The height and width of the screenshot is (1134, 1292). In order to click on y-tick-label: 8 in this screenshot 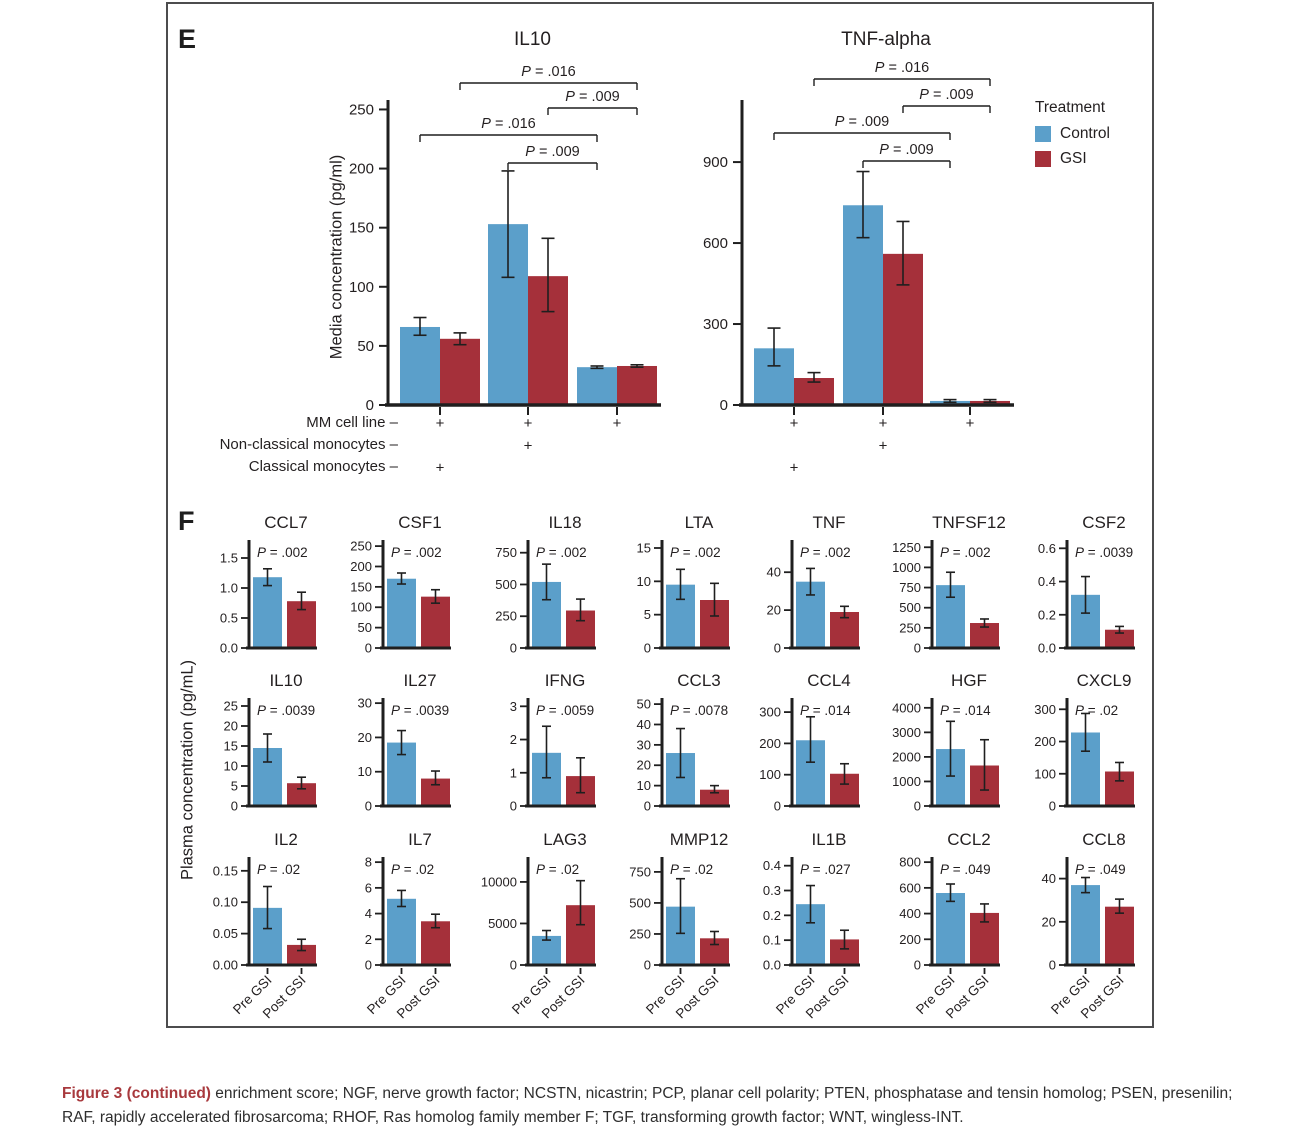, I will do `click(368, 862)`.